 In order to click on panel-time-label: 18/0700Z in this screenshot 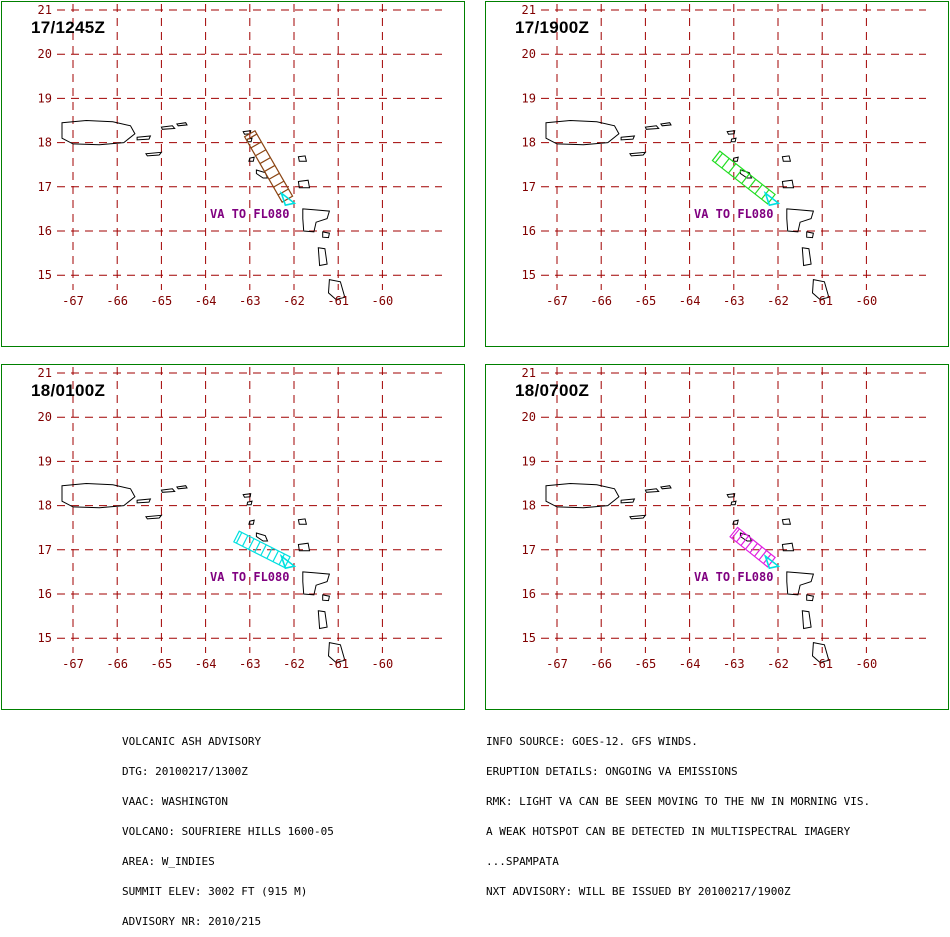, I will do `click(552, 390)`.